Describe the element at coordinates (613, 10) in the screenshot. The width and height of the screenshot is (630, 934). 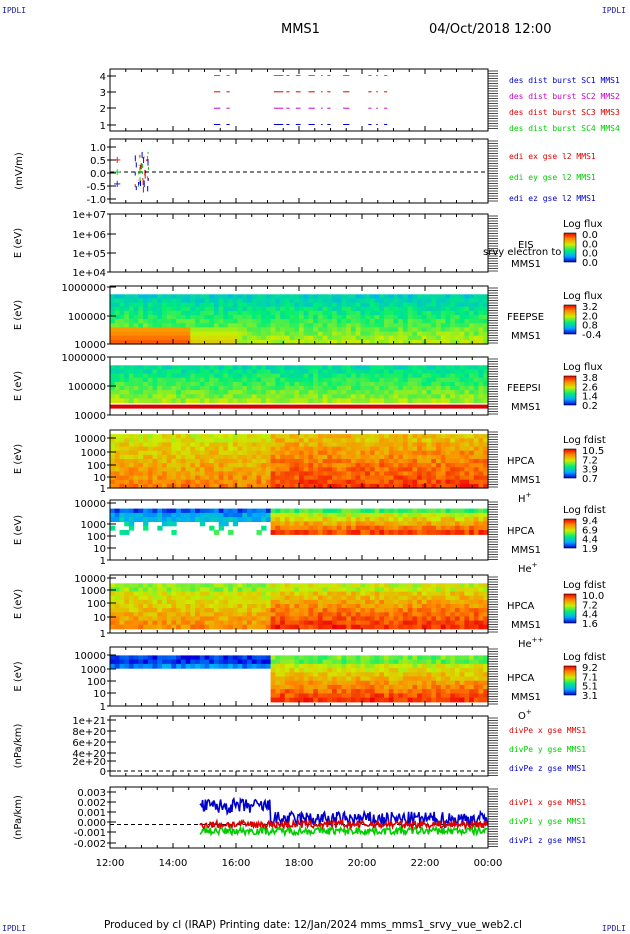
I see `corner-label-top-right: IPDLI` at that location.